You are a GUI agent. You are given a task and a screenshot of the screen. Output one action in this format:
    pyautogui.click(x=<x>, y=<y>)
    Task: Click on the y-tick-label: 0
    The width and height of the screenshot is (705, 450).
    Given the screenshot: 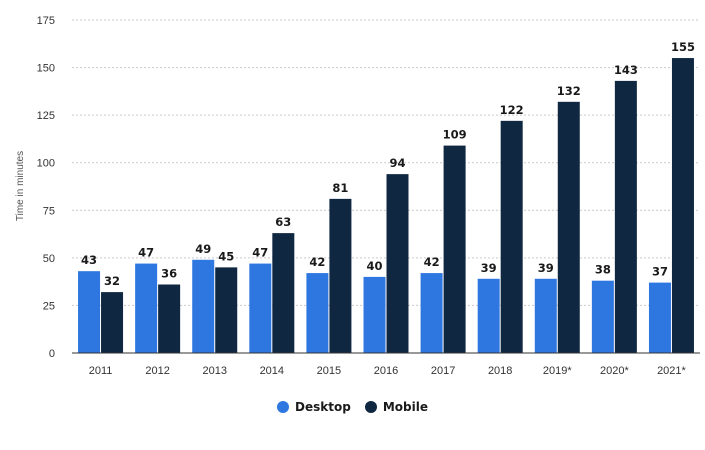 What is the action you would take?
    pyautogui.click(x=52, y=354)
    